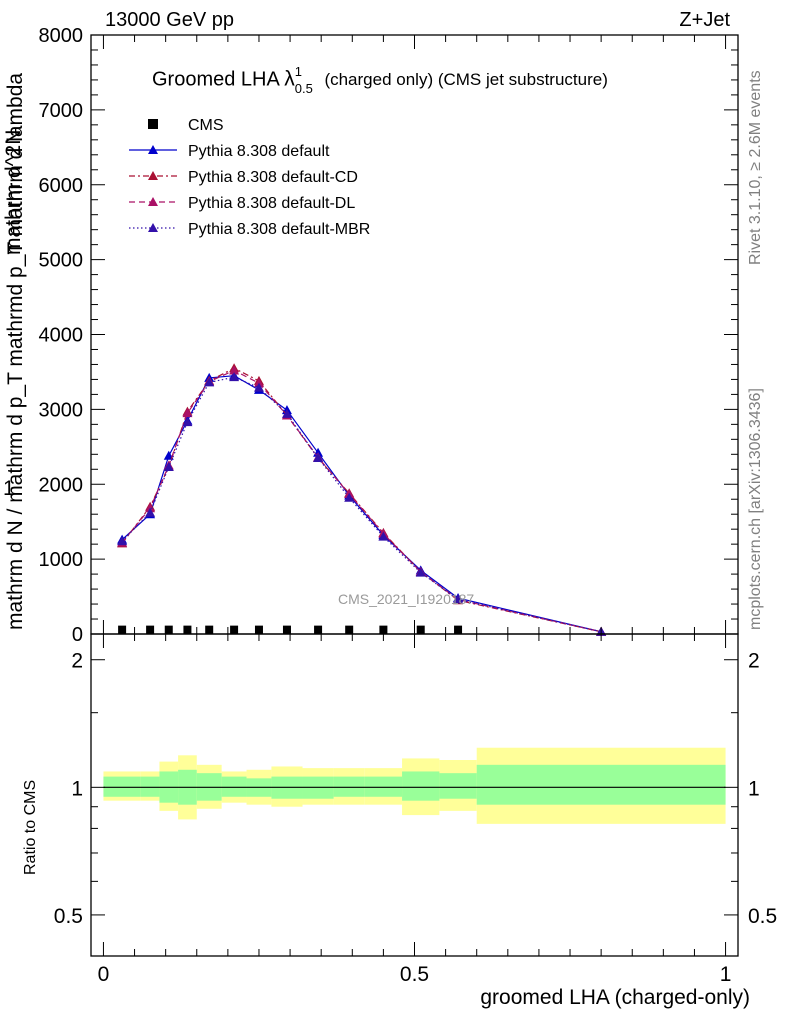 This screenshot has width=786, height=1024. Describe the element at coordinates (30, 827) in the screenshot. I see `y-axis-label-ratio: Ratio to CMS` at that location.